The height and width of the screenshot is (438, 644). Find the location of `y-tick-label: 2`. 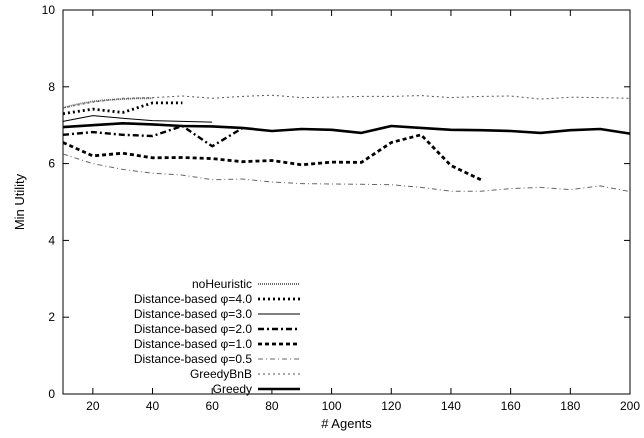

y-tick-label: 2 is located at coordinates (51, 317).